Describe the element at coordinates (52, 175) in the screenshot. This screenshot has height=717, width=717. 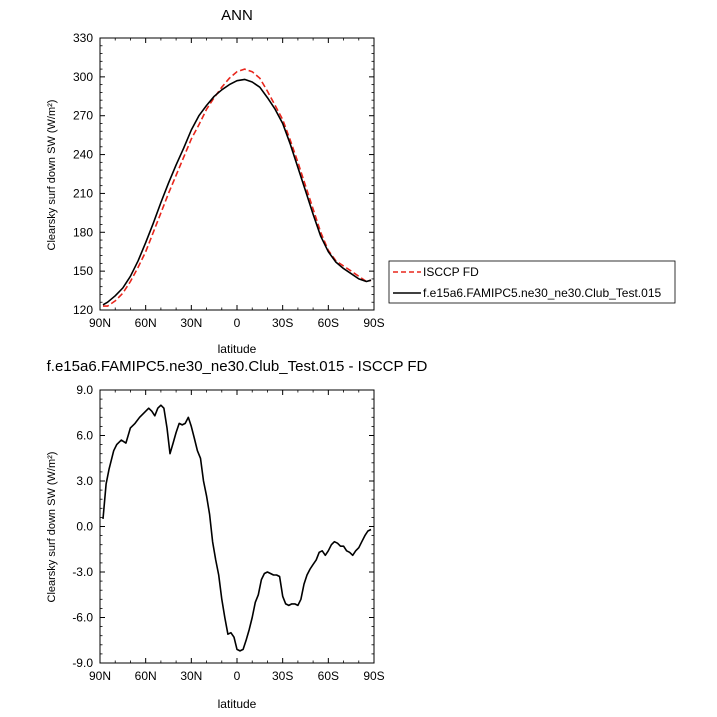
I see `top-panel-y-axis-label: Clearsky surf down SW (W/m²)` at that location.